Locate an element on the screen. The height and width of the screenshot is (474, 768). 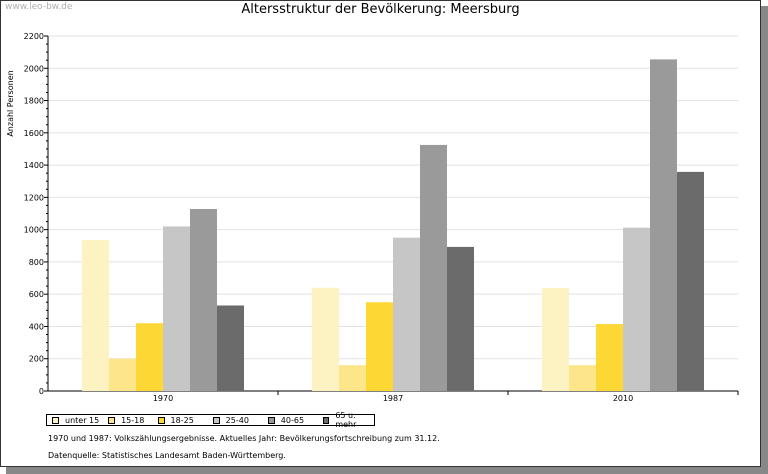
x-tick-label: 1987 is located at coordinates (393, 398).